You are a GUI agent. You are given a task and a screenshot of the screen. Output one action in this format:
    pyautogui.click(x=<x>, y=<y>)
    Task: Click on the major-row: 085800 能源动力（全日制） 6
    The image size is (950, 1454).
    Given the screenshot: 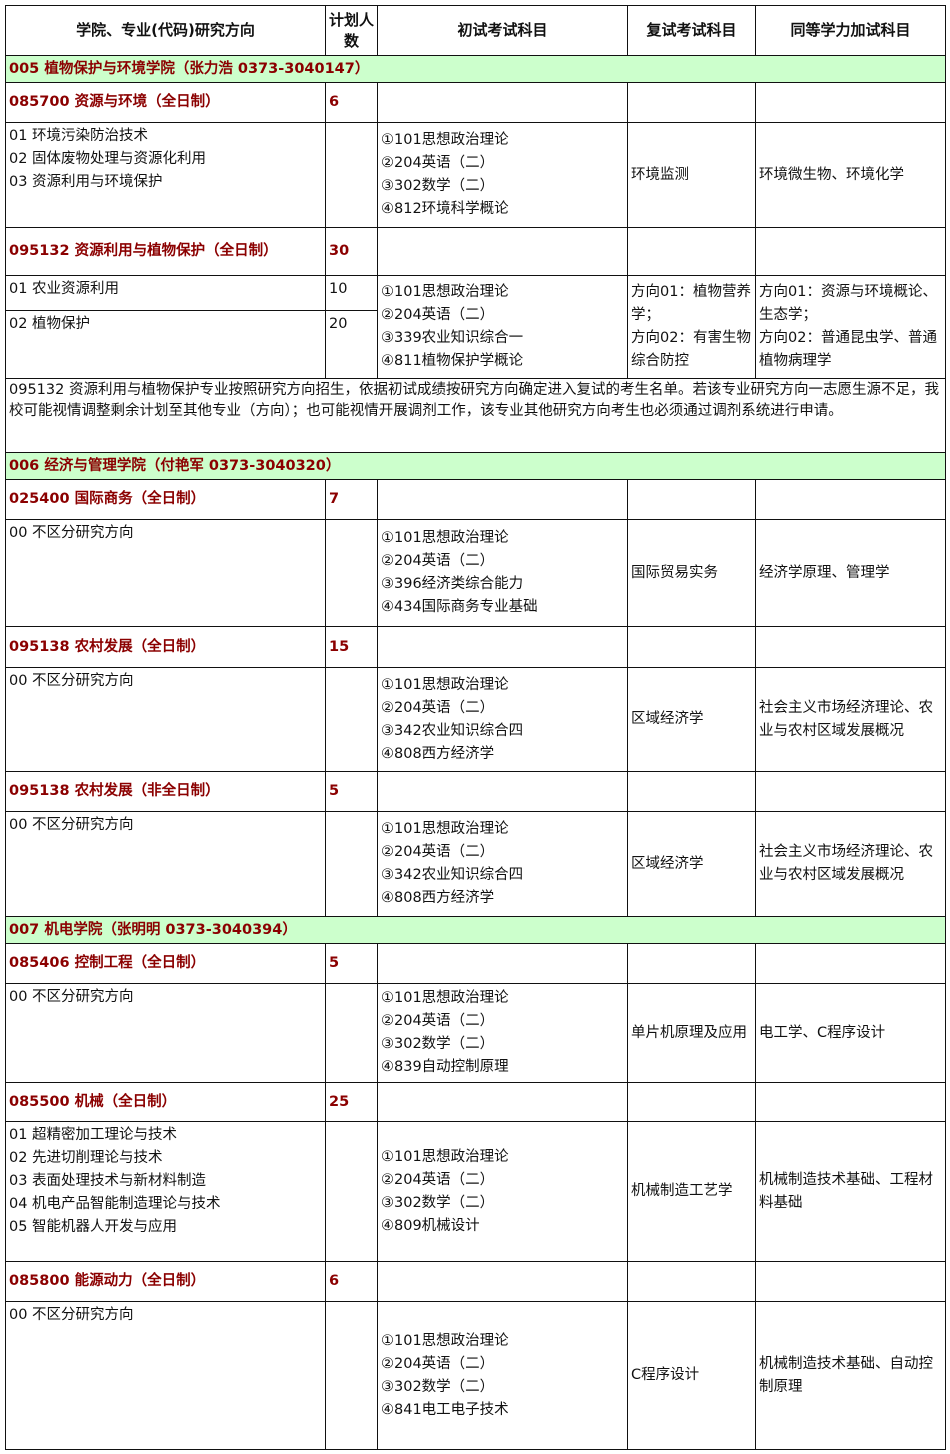 What is the action you would take?
    pyautogui.click(x=475, y=1281)
    